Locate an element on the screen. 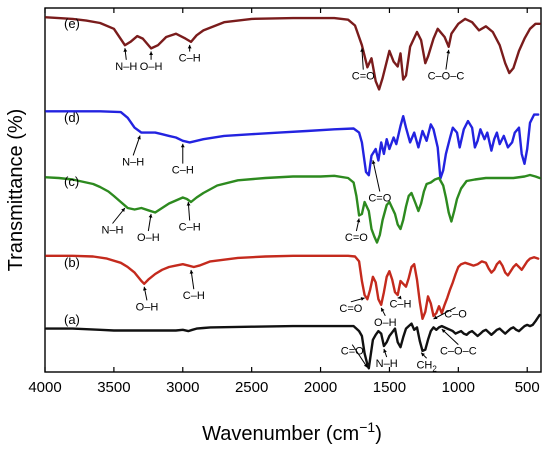 Image resolution: width=550 pixels, height=453 pixels. spectrum-curve-d is located at coordinates (292, 145).